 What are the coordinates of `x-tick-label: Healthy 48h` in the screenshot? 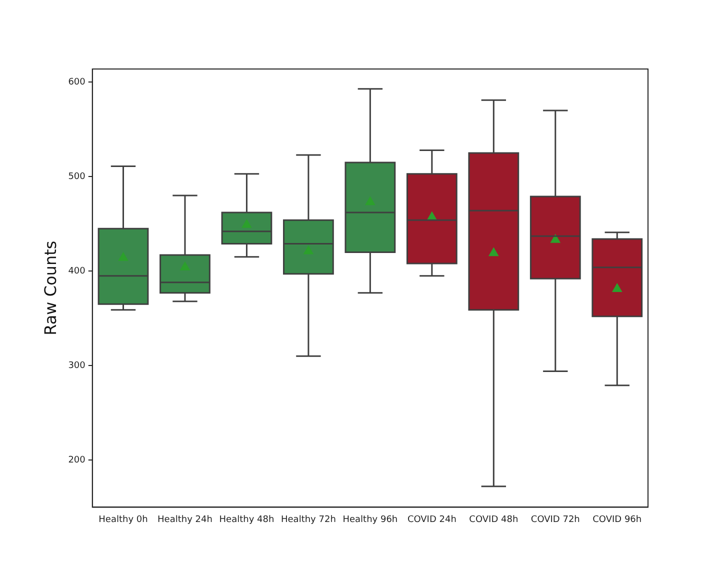 It's located at (246, 519).